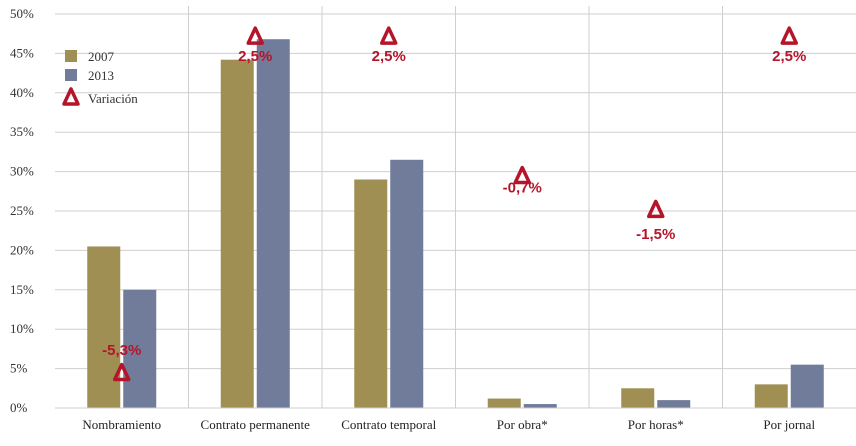 The height and width of the screenshot is (446, 856). I want to click on y-tick-label: 15%, so click(22, 289).